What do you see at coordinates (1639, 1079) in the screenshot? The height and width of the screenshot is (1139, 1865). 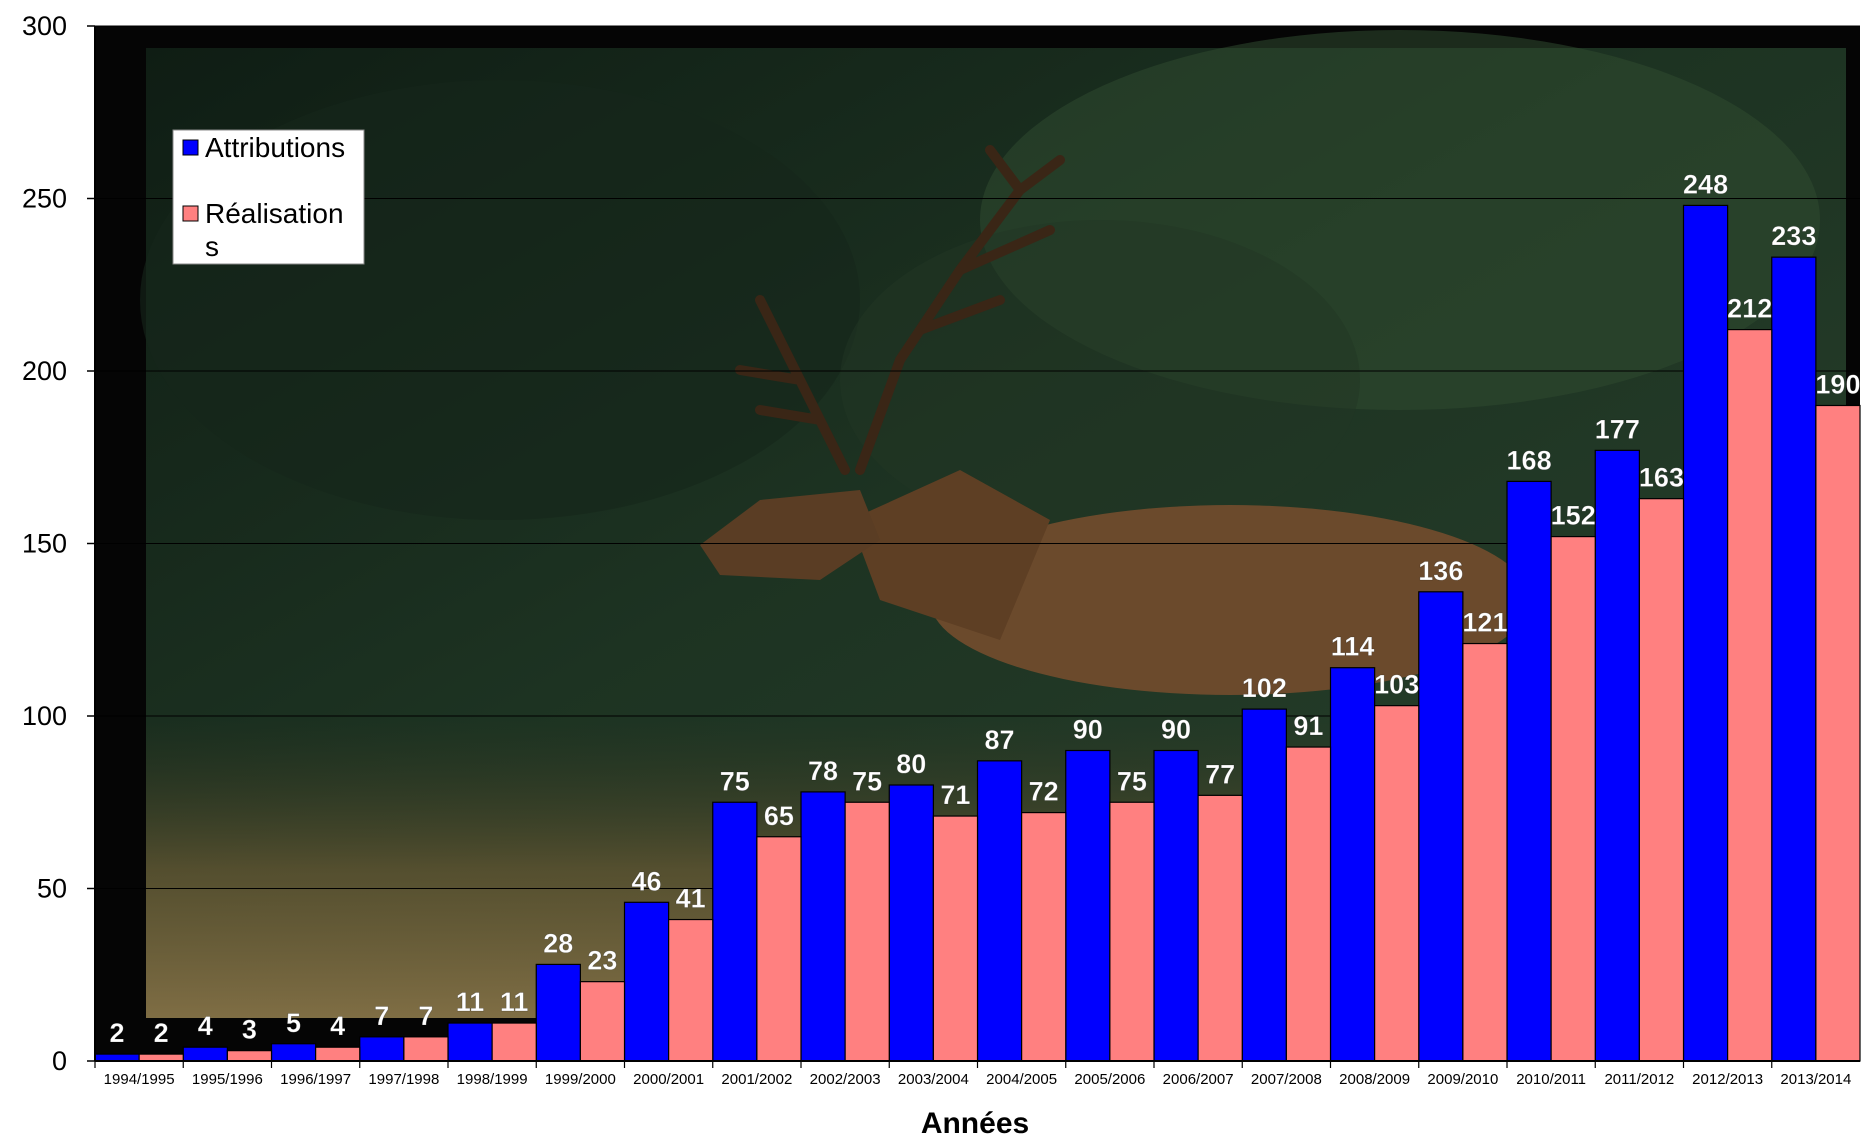 I see `x-tick-label: 2011/2012` at bounding box center [1639, 1079].